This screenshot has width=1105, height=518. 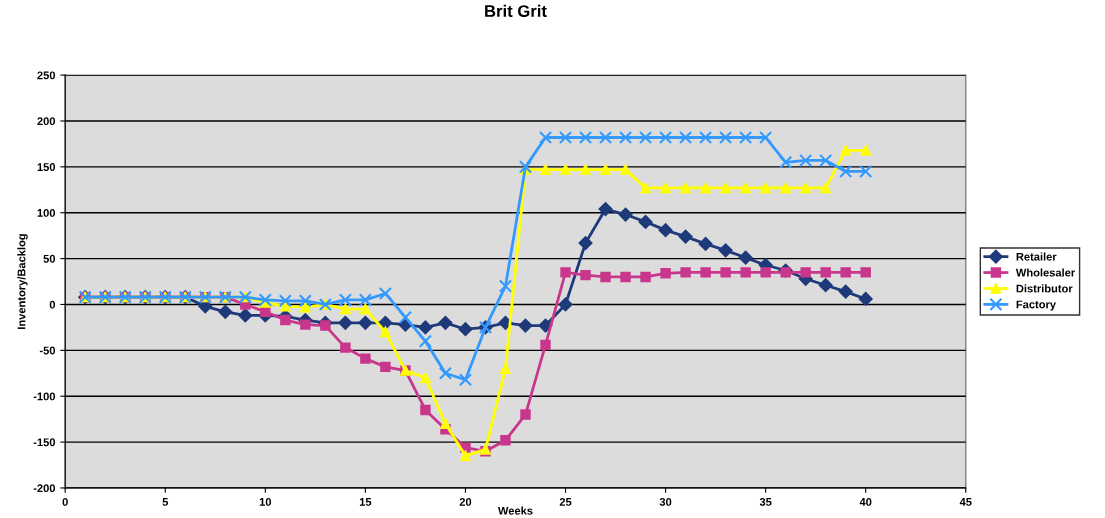 What do you see at coordinates (565, 501) in the screenshot?
I see `x-tick-label: 25` at bounding box center [565, 501].